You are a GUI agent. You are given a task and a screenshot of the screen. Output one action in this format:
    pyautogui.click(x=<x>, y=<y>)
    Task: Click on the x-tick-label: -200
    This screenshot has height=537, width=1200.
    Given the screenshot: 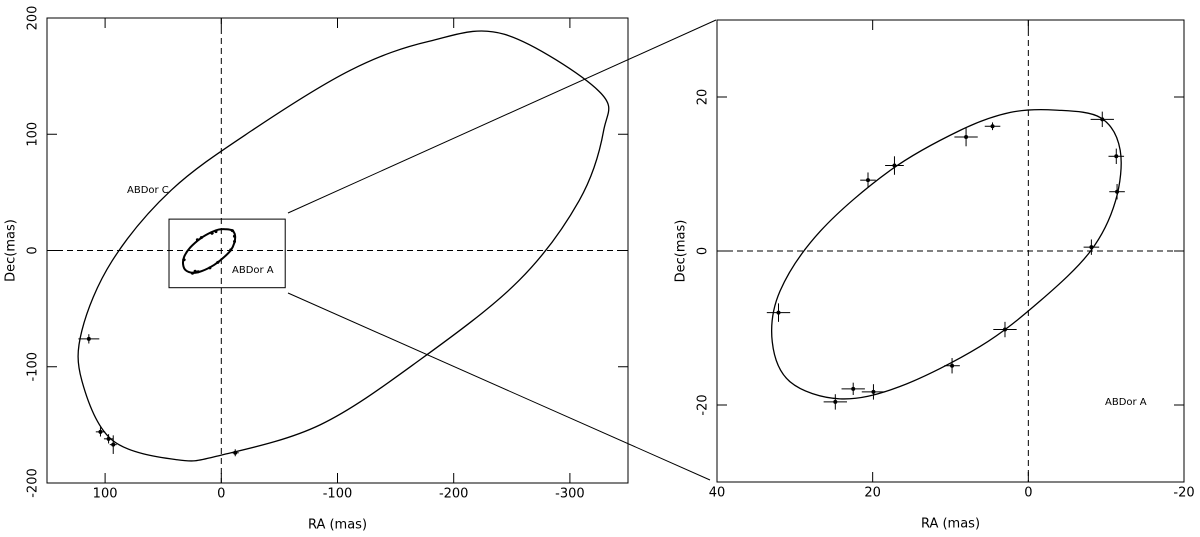 What is the action you would take?
    pyautogui.click(x=454, y=494)
    